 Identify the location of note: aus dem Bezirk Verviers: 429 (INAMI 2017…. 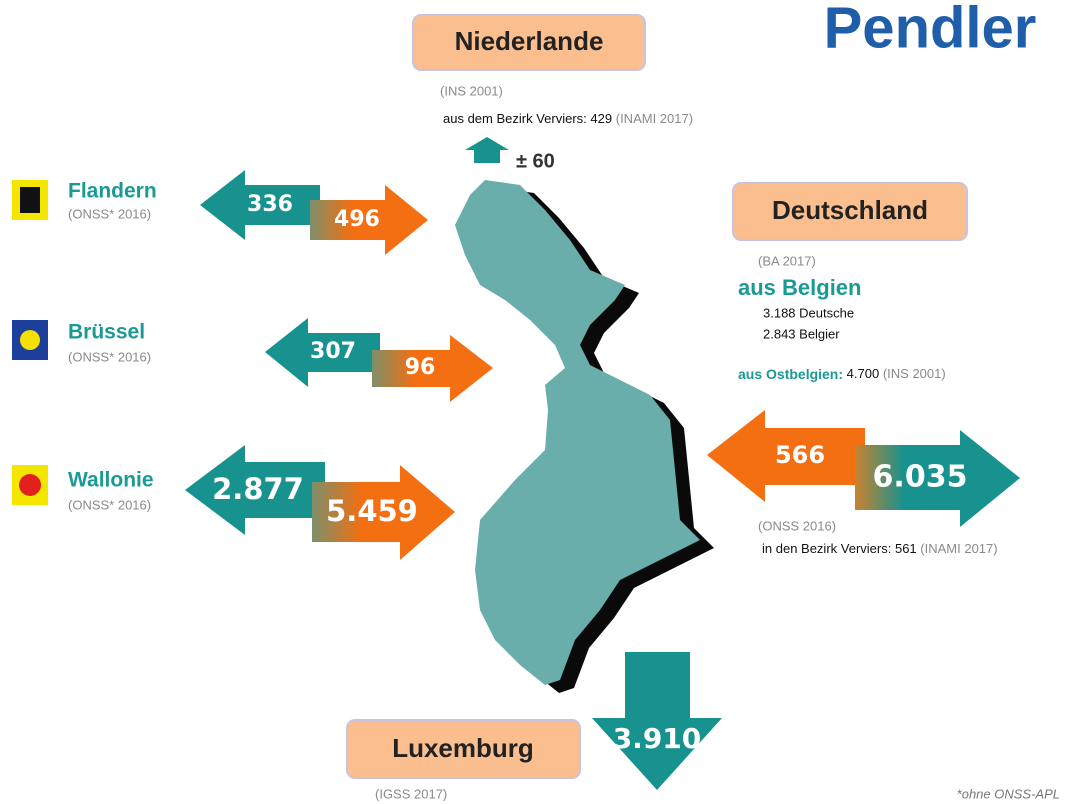
(568, 118).